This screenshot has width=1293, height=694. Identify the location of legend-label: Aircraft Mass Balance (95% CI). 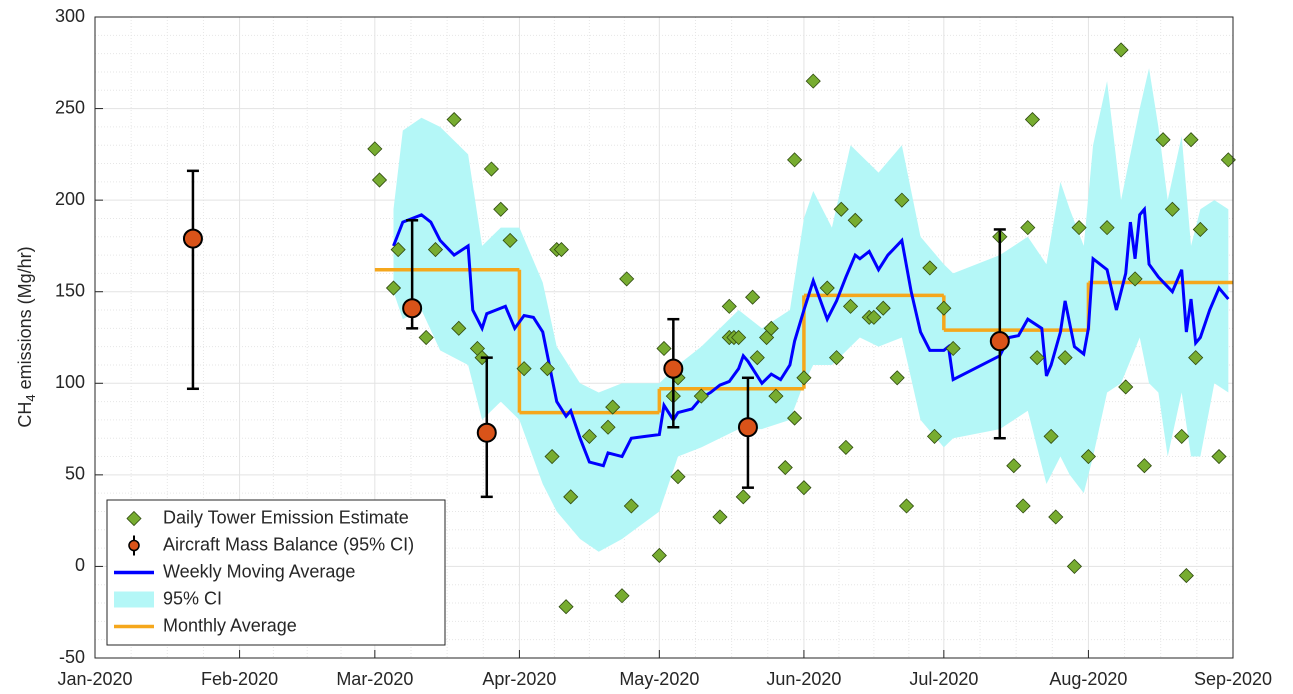
(288, 544).